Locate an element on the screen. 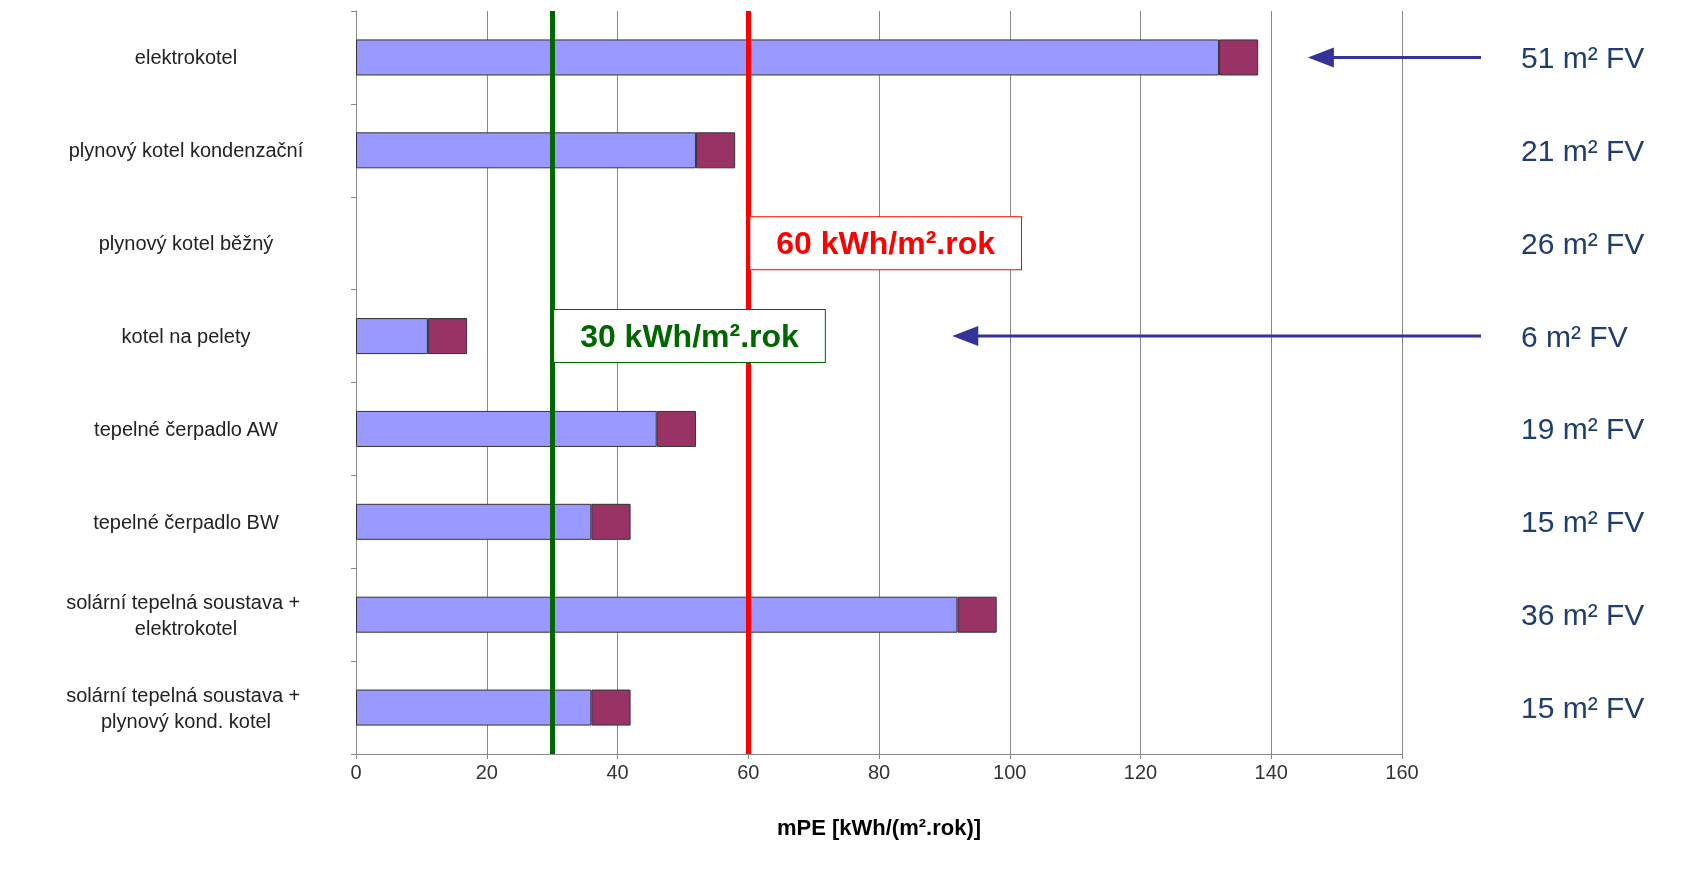 The width and height of the screenshot is (1689, 873). text: 36 m² FV is located at coordinates (1583, 615).